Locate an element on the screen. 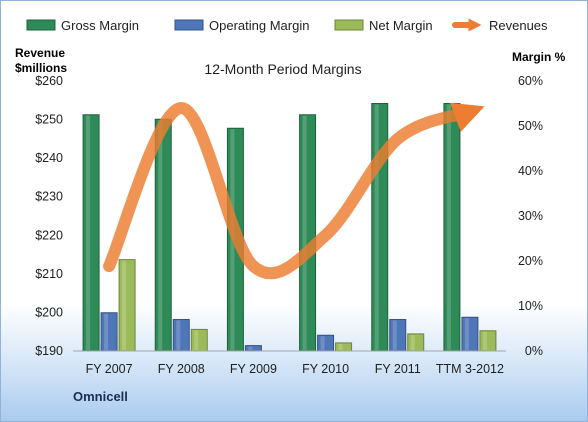  right-tick-label: 0% is located at coordinates (534, 351).